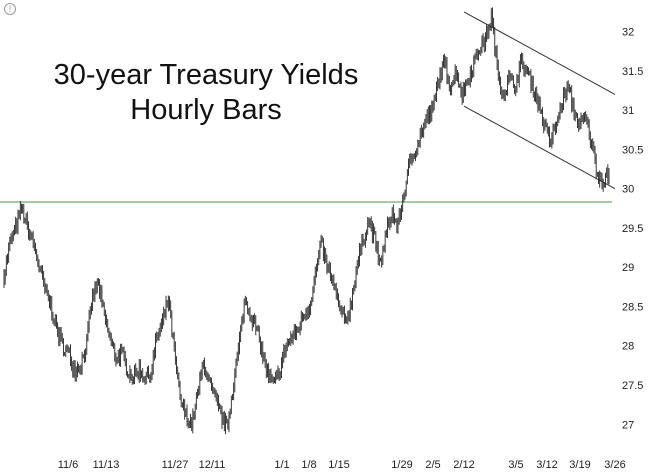  What do you see at coordinates (632, 150) in the screenshot?
I see `y-tick-label: 30.5` at bounding box center [632, 150].